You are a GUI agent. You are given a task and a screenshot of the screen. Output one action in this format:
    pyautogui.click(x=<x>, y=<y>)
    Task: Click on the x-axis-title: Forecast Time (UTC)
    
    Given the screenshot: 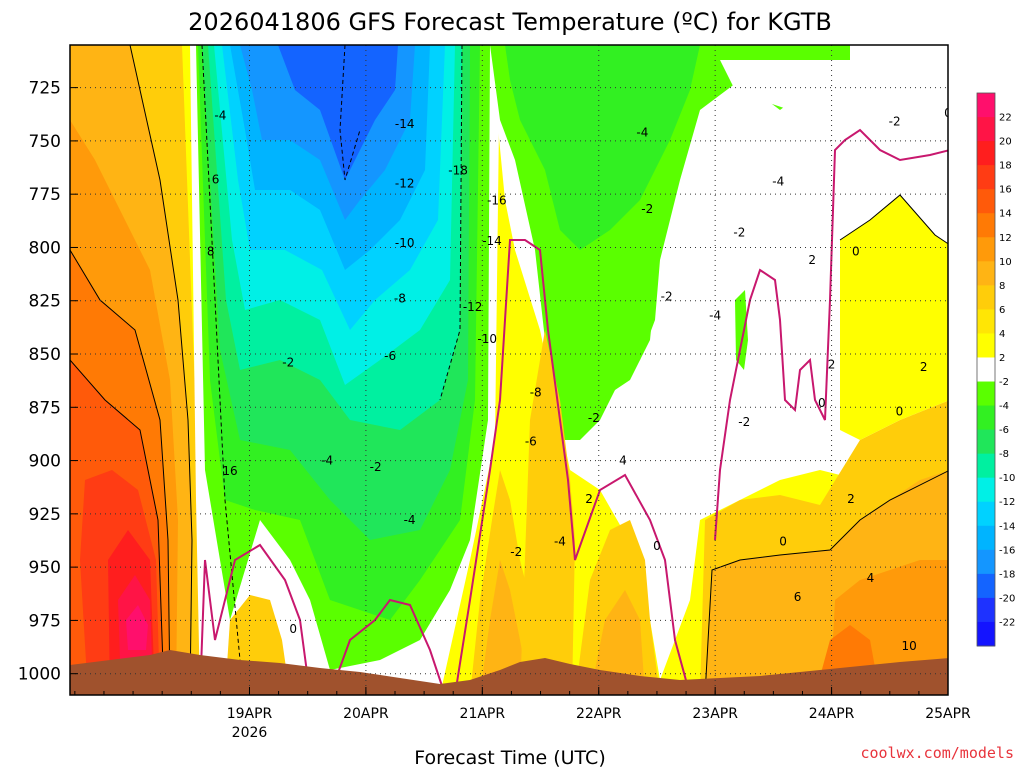 What is the action you would take?
    pyautogui.click(x=509, y=757)
    